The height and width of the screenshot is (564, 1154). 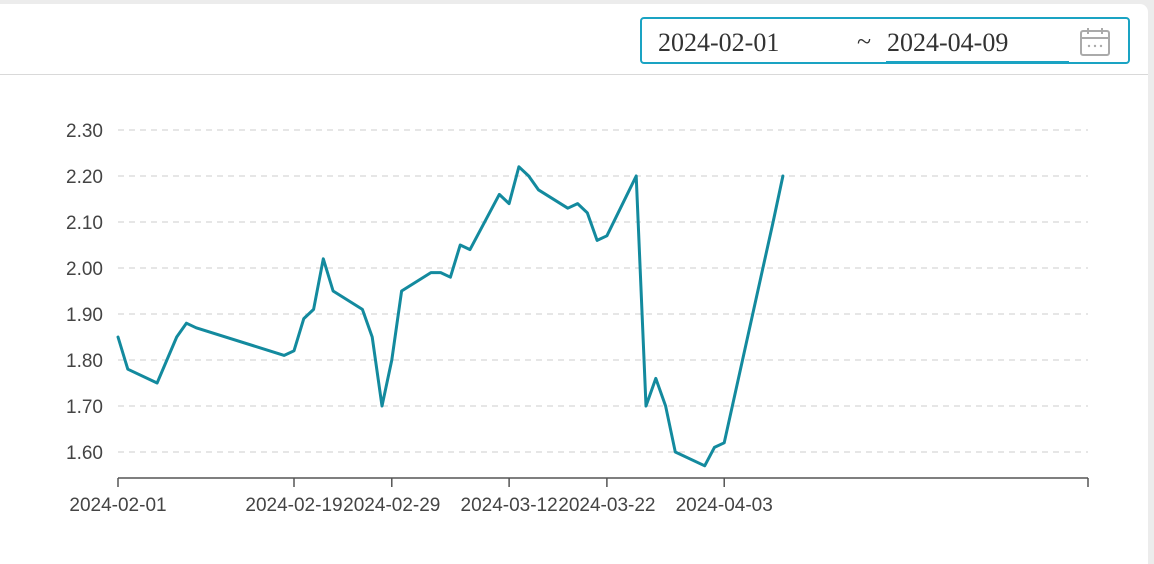 I want to click on y-tick-label: 2.00, so click(x=84, y=269).